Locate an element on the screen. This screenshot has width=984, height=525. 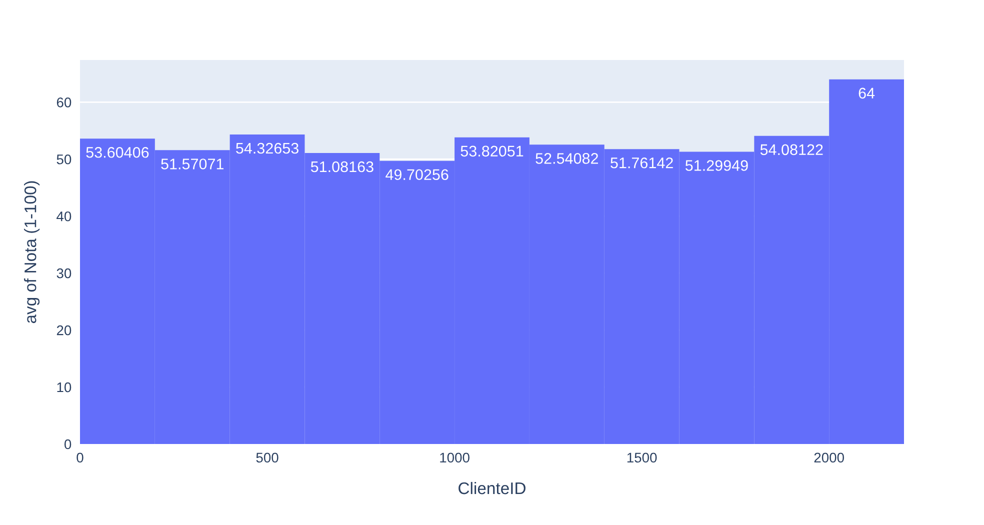
x-axis-title: ClienteID is located at coordinates (492, 488).